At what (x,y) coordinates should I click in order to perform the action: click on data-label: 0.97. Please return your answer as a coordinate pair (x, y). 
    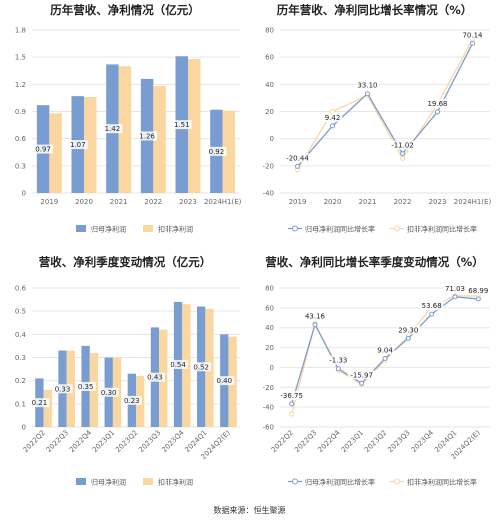
    Looking at the image, I should click on (43, 150).